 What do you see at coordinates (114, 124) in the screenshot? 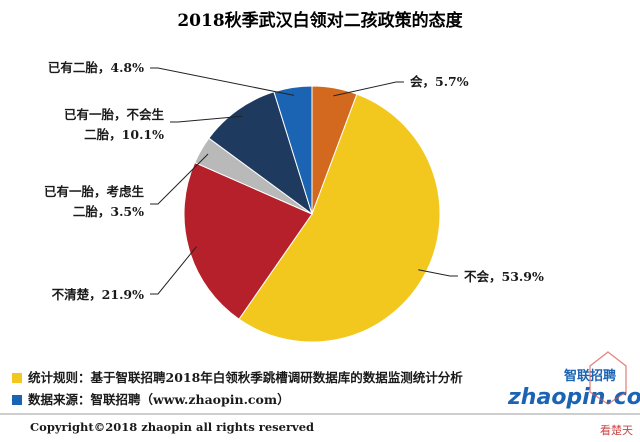
I see `slice-label-has-one-no: 已有一胎，不会生二胎，10.1%` at bounding box center [114, 124].